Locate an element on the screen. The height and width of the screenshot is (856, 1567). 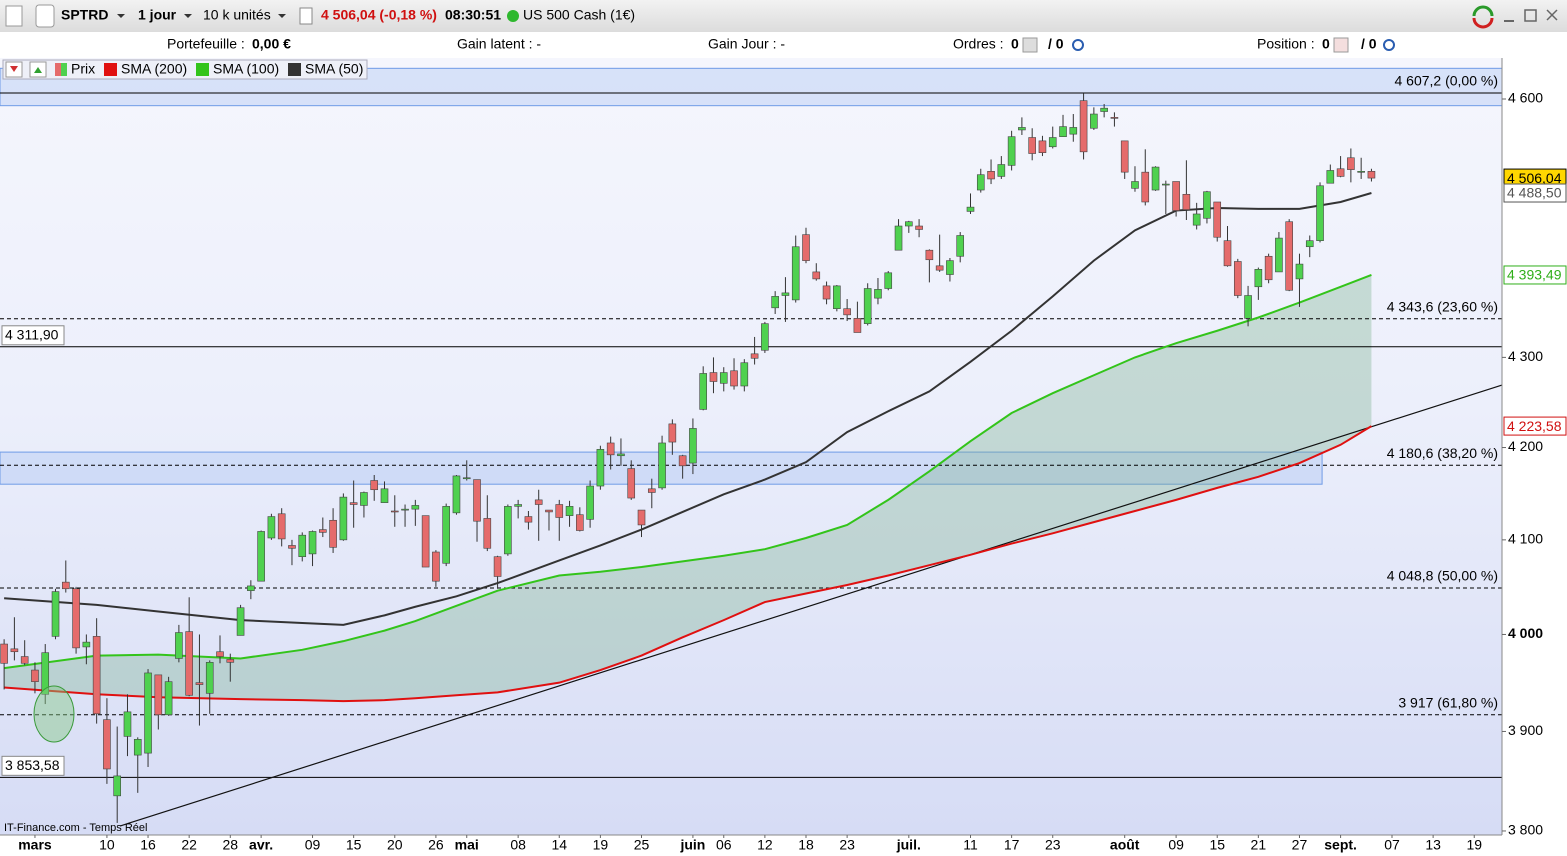
line-label-box is located at coordinates (33, 335).